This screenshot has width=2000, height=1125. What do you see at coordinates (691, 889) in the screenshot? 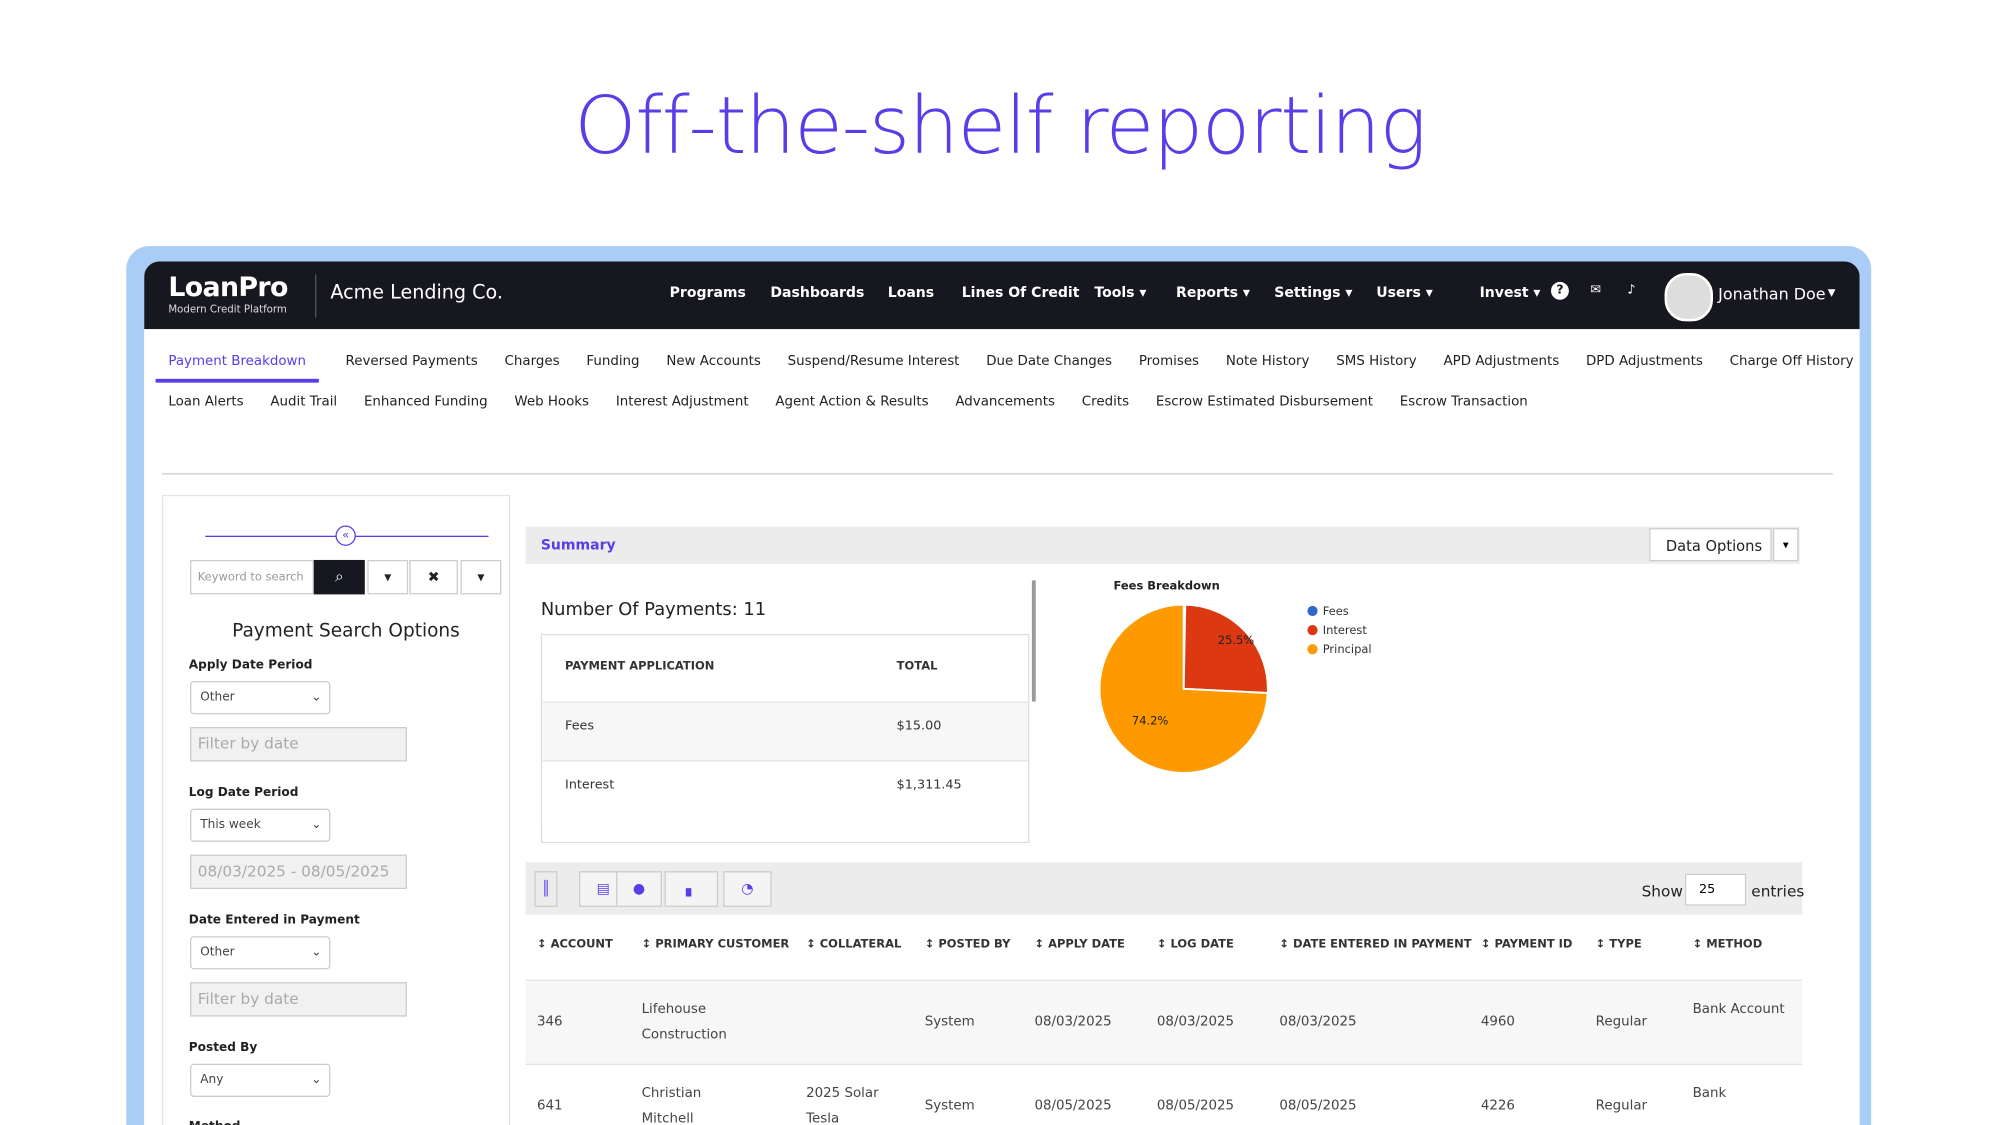
I see `view-button: ▖` at bounding box center [691, 889].